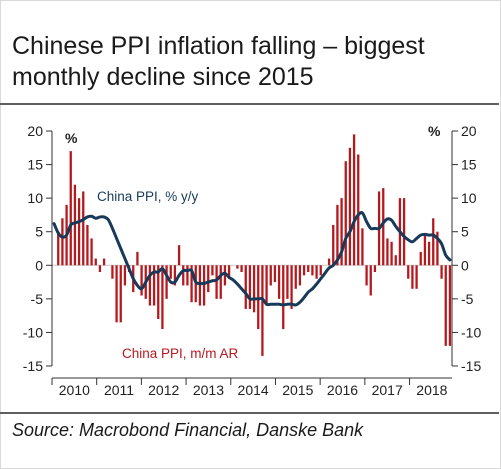 The image size is (501, 469). Describe the element at coordinates (35, 198) in the screenshot. I see `left-tick-label: 10` at that location.